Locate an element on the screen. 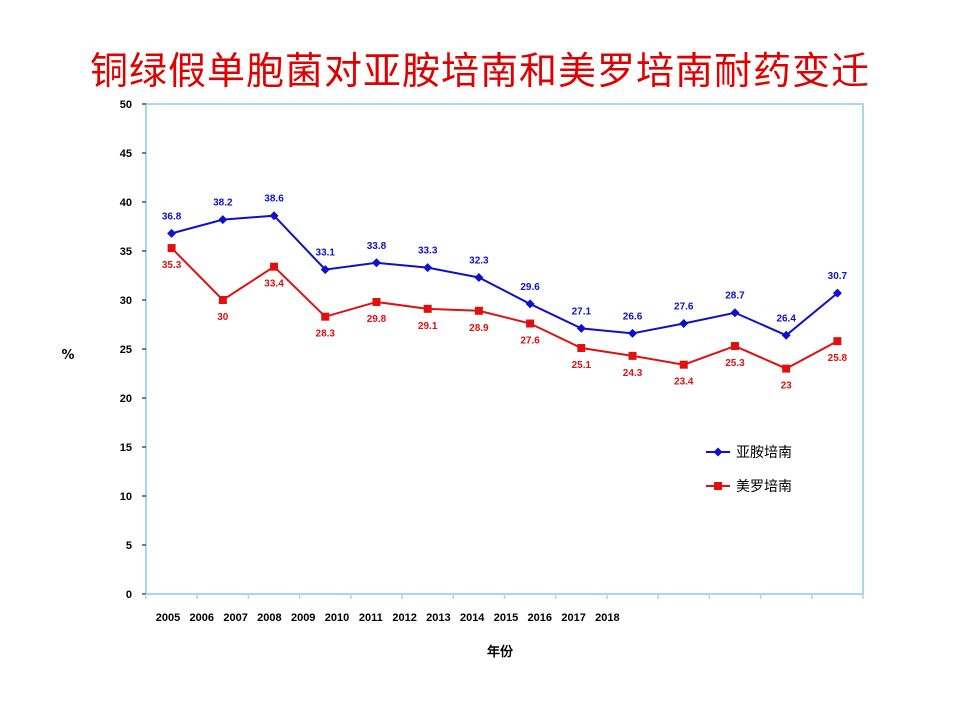 This screenshot has height=720, width=960. y-tick-label: 30 is located at coordinates (126, 301).